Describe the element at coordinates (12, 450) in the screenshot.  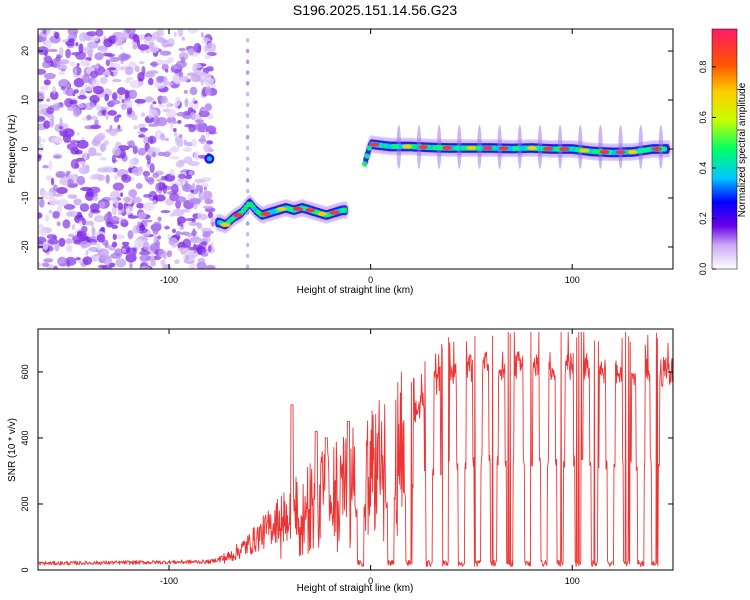
I see `snr-y-axis-label: SNR (10 * v/v)` at that location.